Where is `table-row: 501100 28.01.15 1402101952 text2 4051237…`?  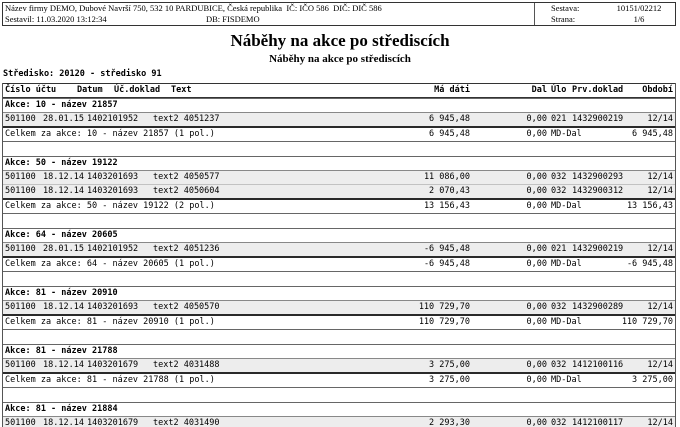 table-row: 501100 28.01.15 1402101952 text2 4051237… is located at coordinates (339, 119).